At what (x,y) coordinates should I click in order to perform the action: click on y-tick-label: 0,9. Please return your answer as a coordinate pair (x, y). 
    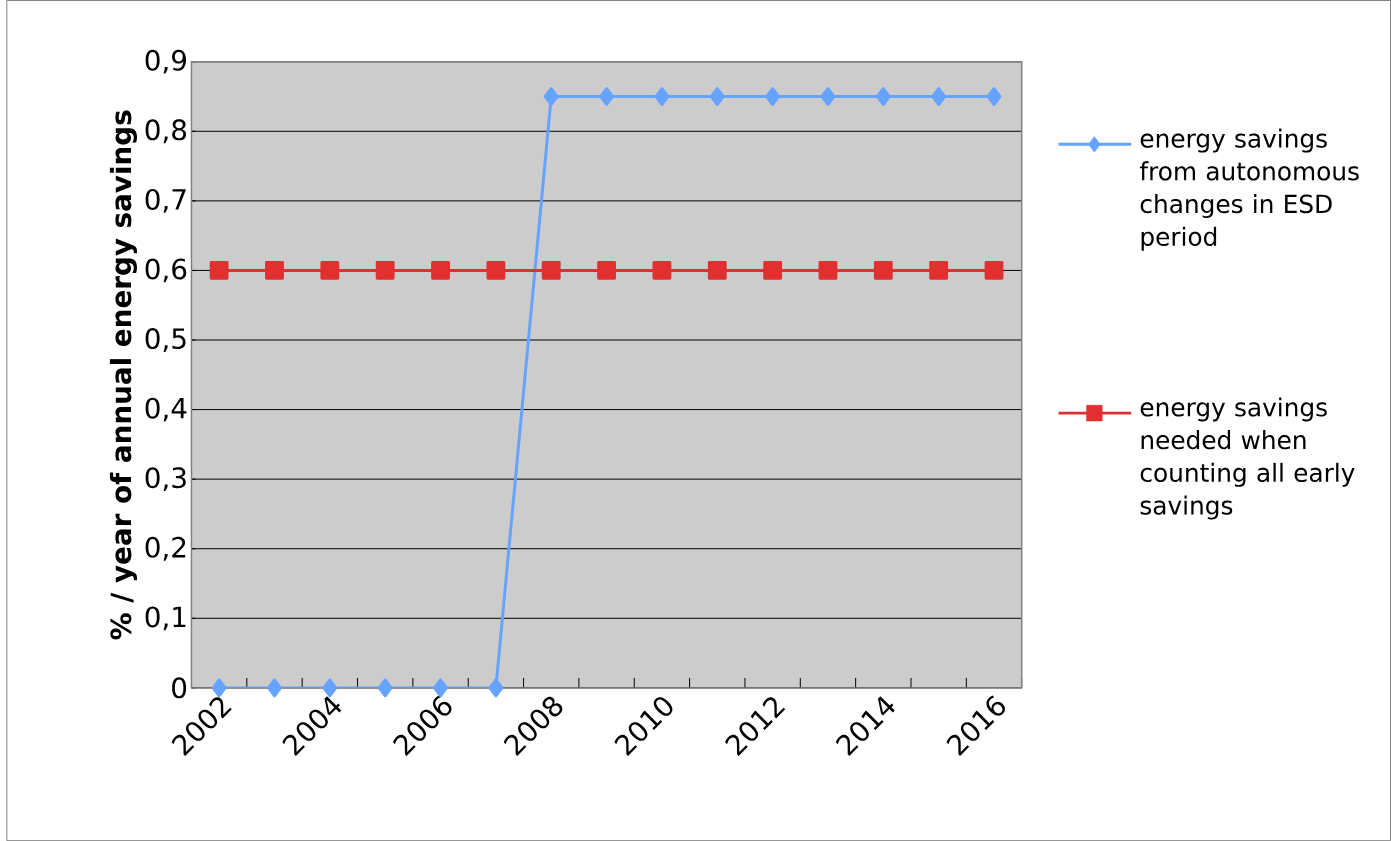
    Looking at the image, I should click on (165, 61).